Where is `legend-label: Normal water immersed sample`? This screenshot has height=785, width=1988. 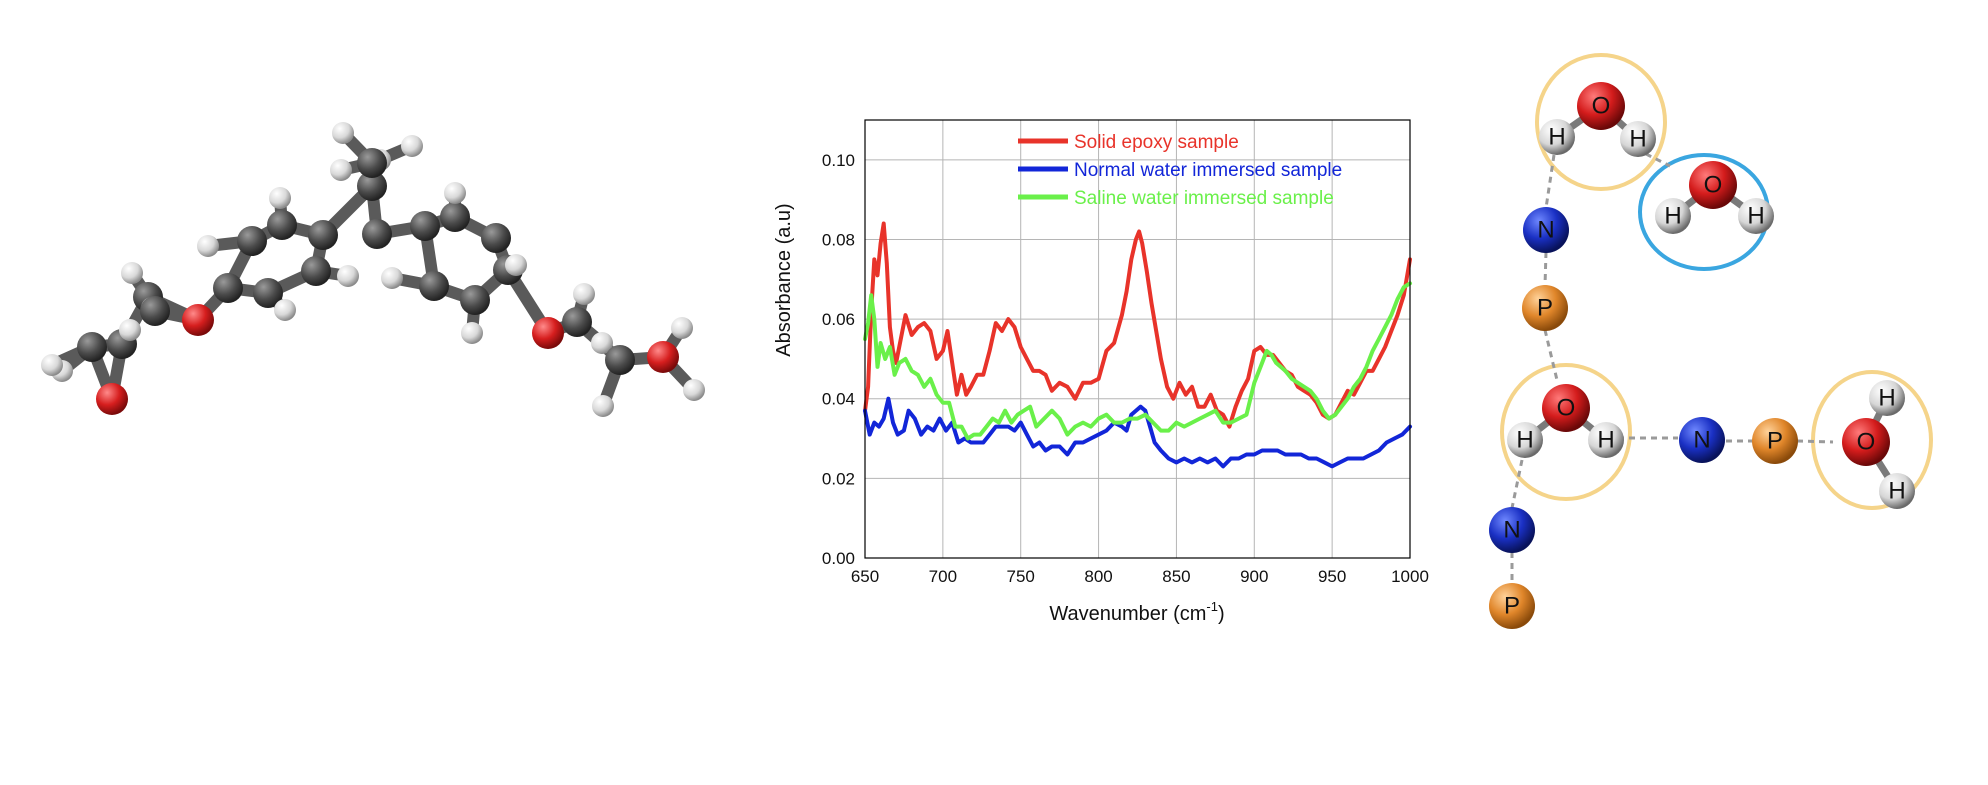 legend-label: Normal water immersed sample is located at coordinates (1208, 170).